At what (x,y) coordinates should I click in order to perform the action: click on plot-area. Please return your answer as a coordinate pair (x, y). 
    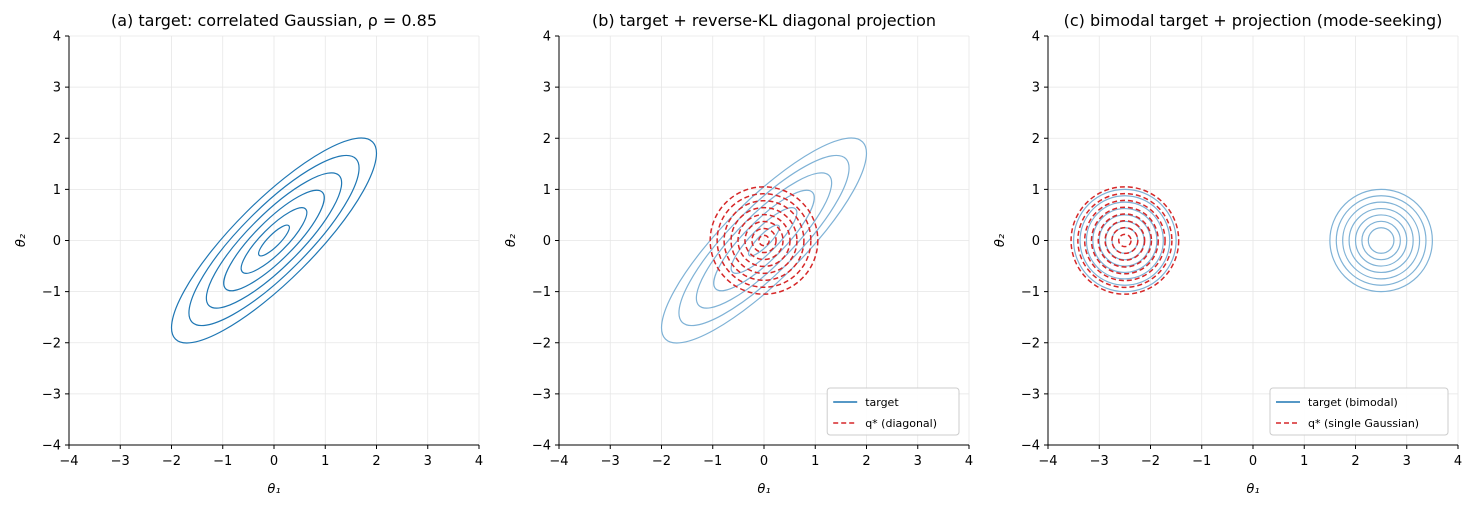
    Looking at the image, I should click on (274, 240).